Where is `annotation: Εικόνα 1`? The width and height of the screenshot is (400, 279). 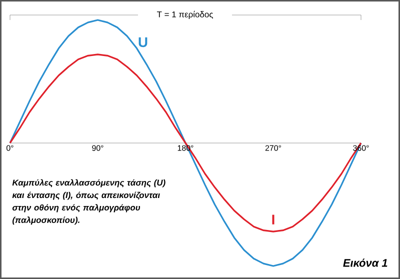 annotation: Εικόνα 1 is located at coordinates (365, 262).